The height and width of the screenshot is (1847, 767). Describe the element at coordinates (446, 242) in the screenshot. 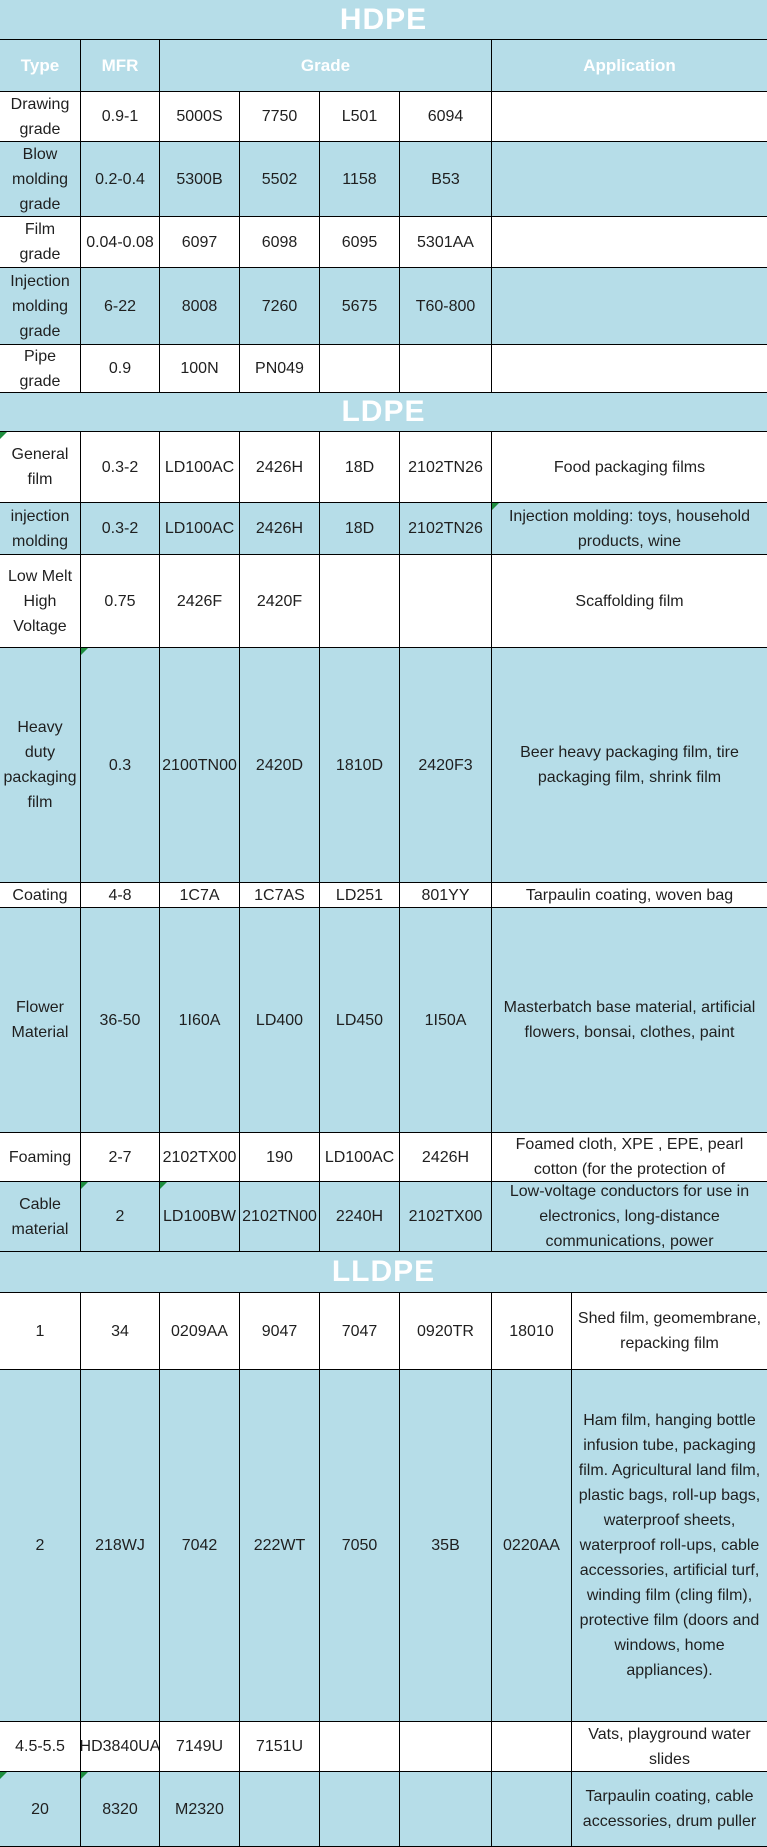

I see `grade-cell: 5301AA` at that location.